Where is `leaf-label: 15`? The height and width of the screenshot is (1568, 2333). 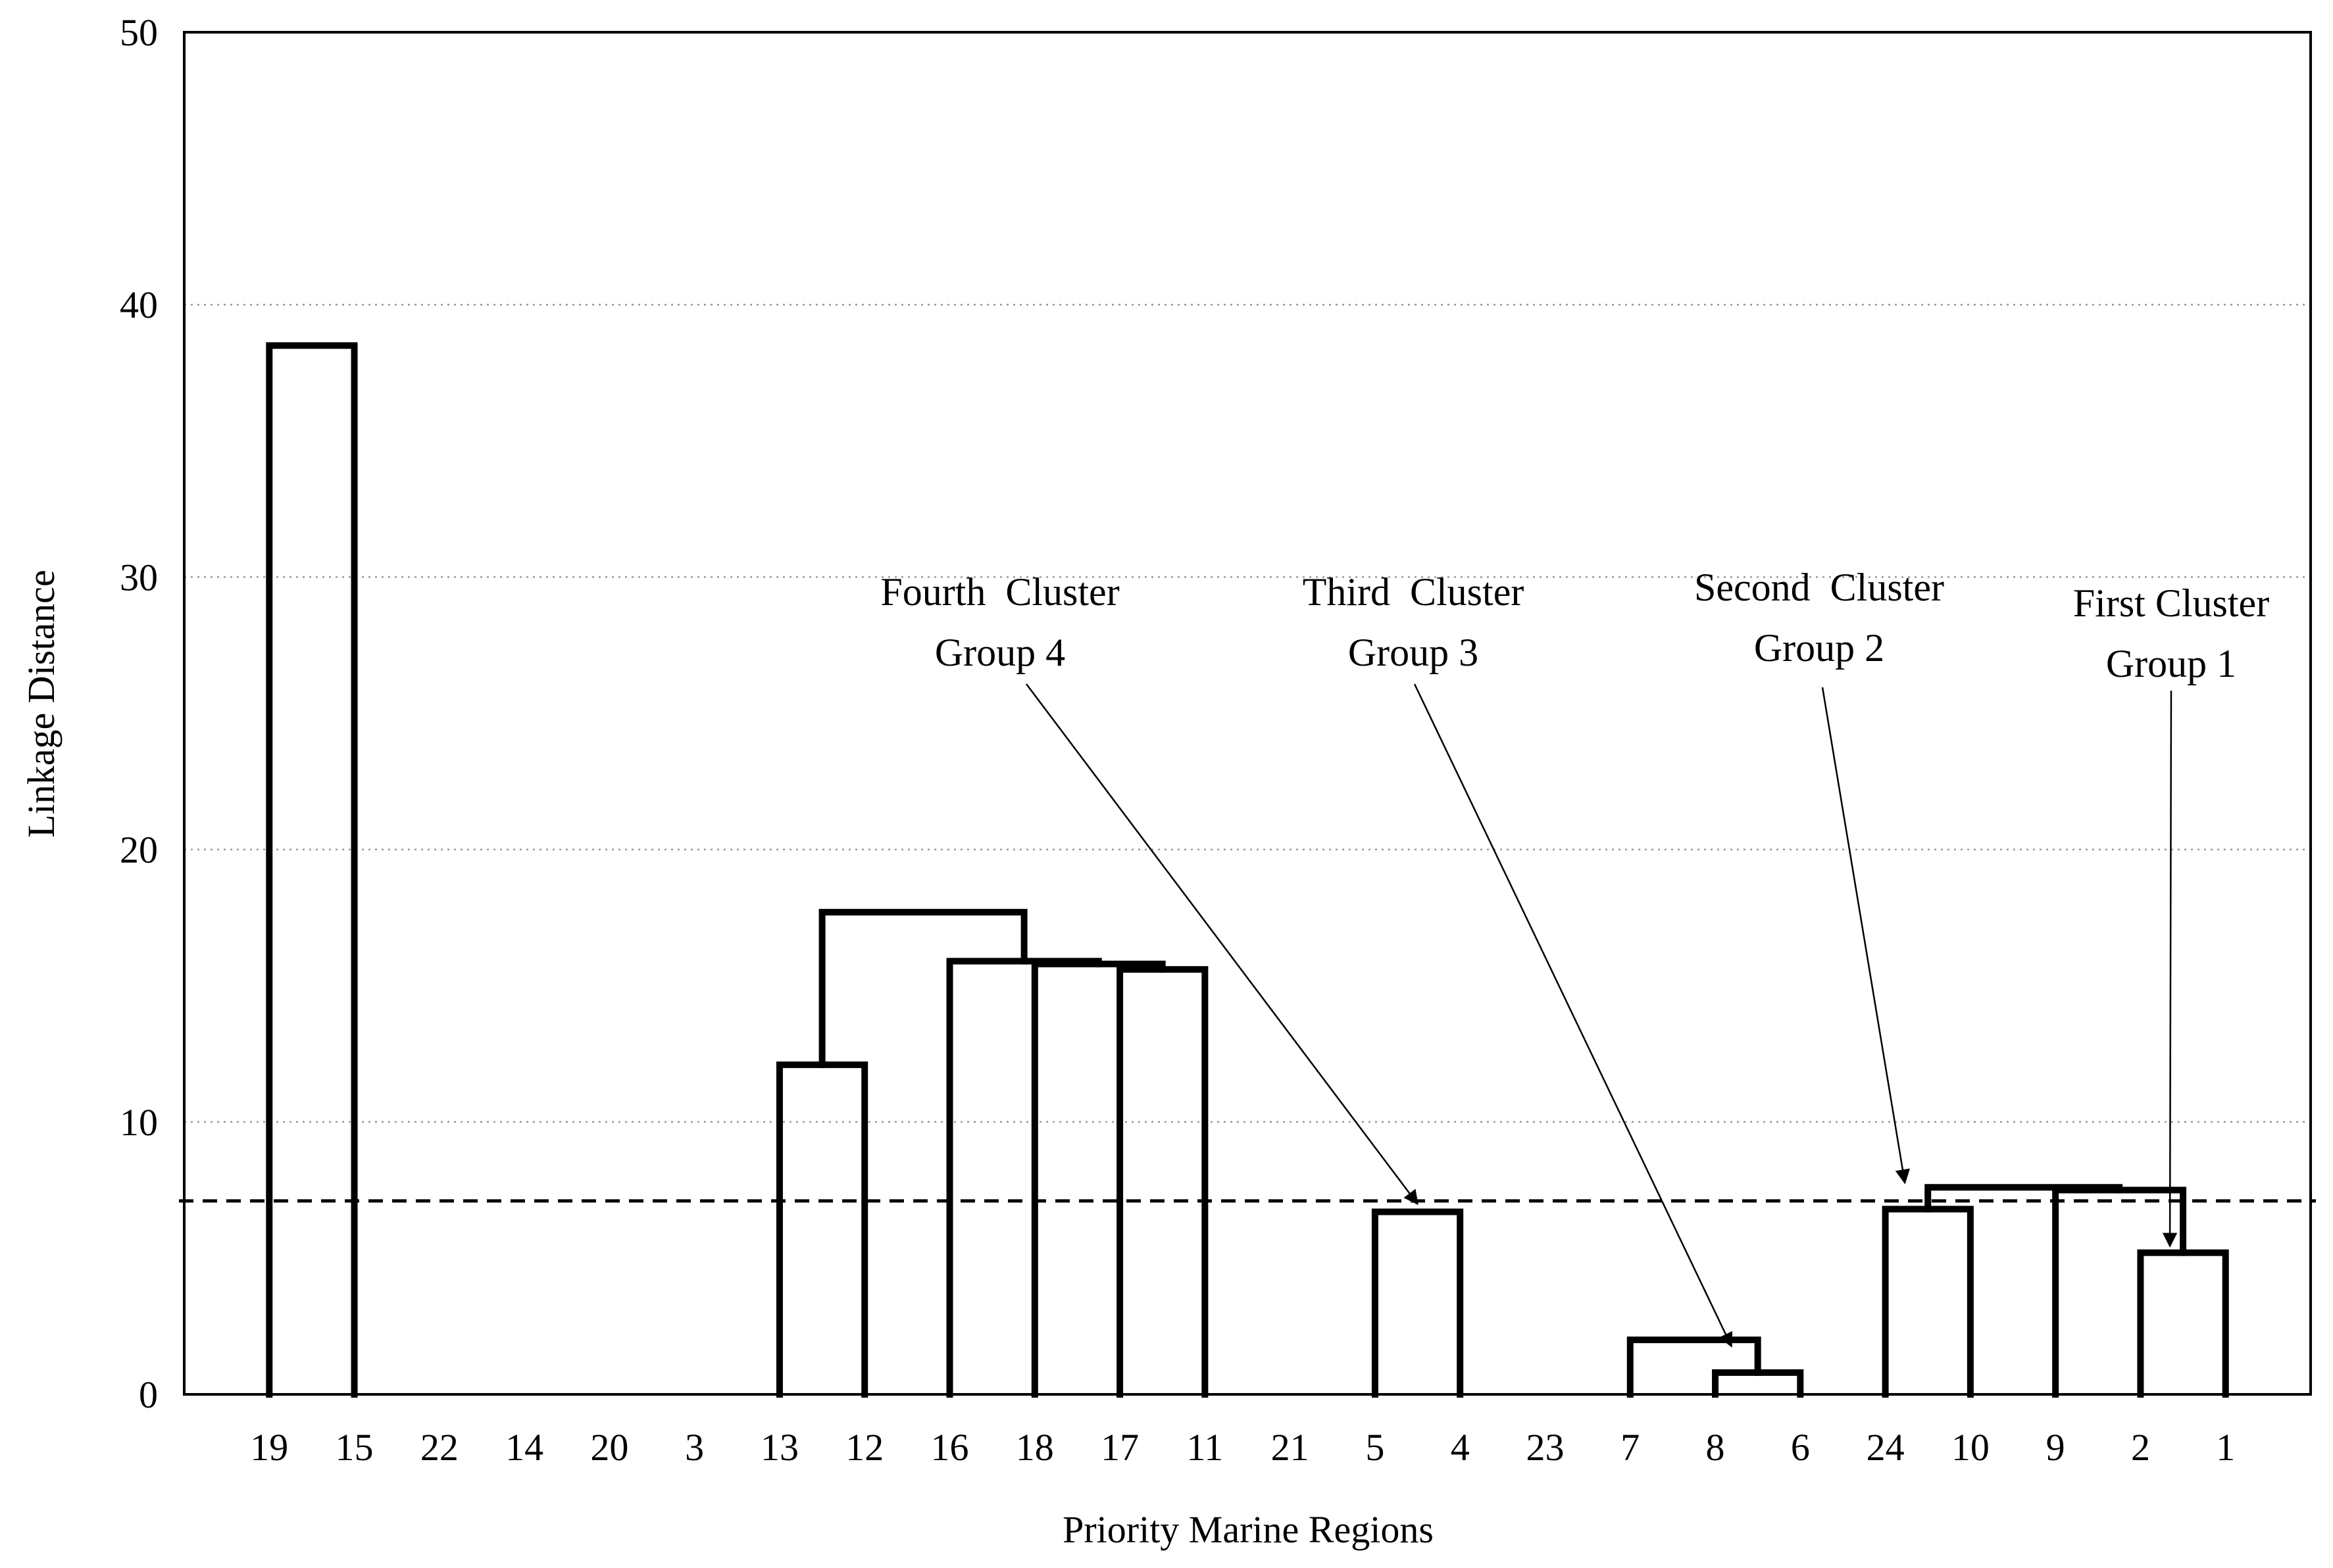 leaf-label: 15 is located at coordinates (355, 1447).